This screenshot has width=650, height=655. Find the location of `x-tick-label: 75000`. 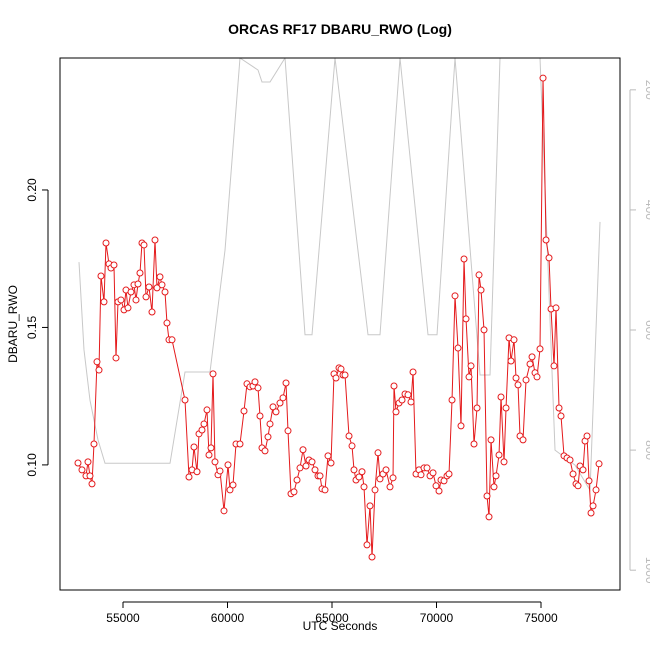

x-tick-label: 75000 is located at coordinates (541, 618).